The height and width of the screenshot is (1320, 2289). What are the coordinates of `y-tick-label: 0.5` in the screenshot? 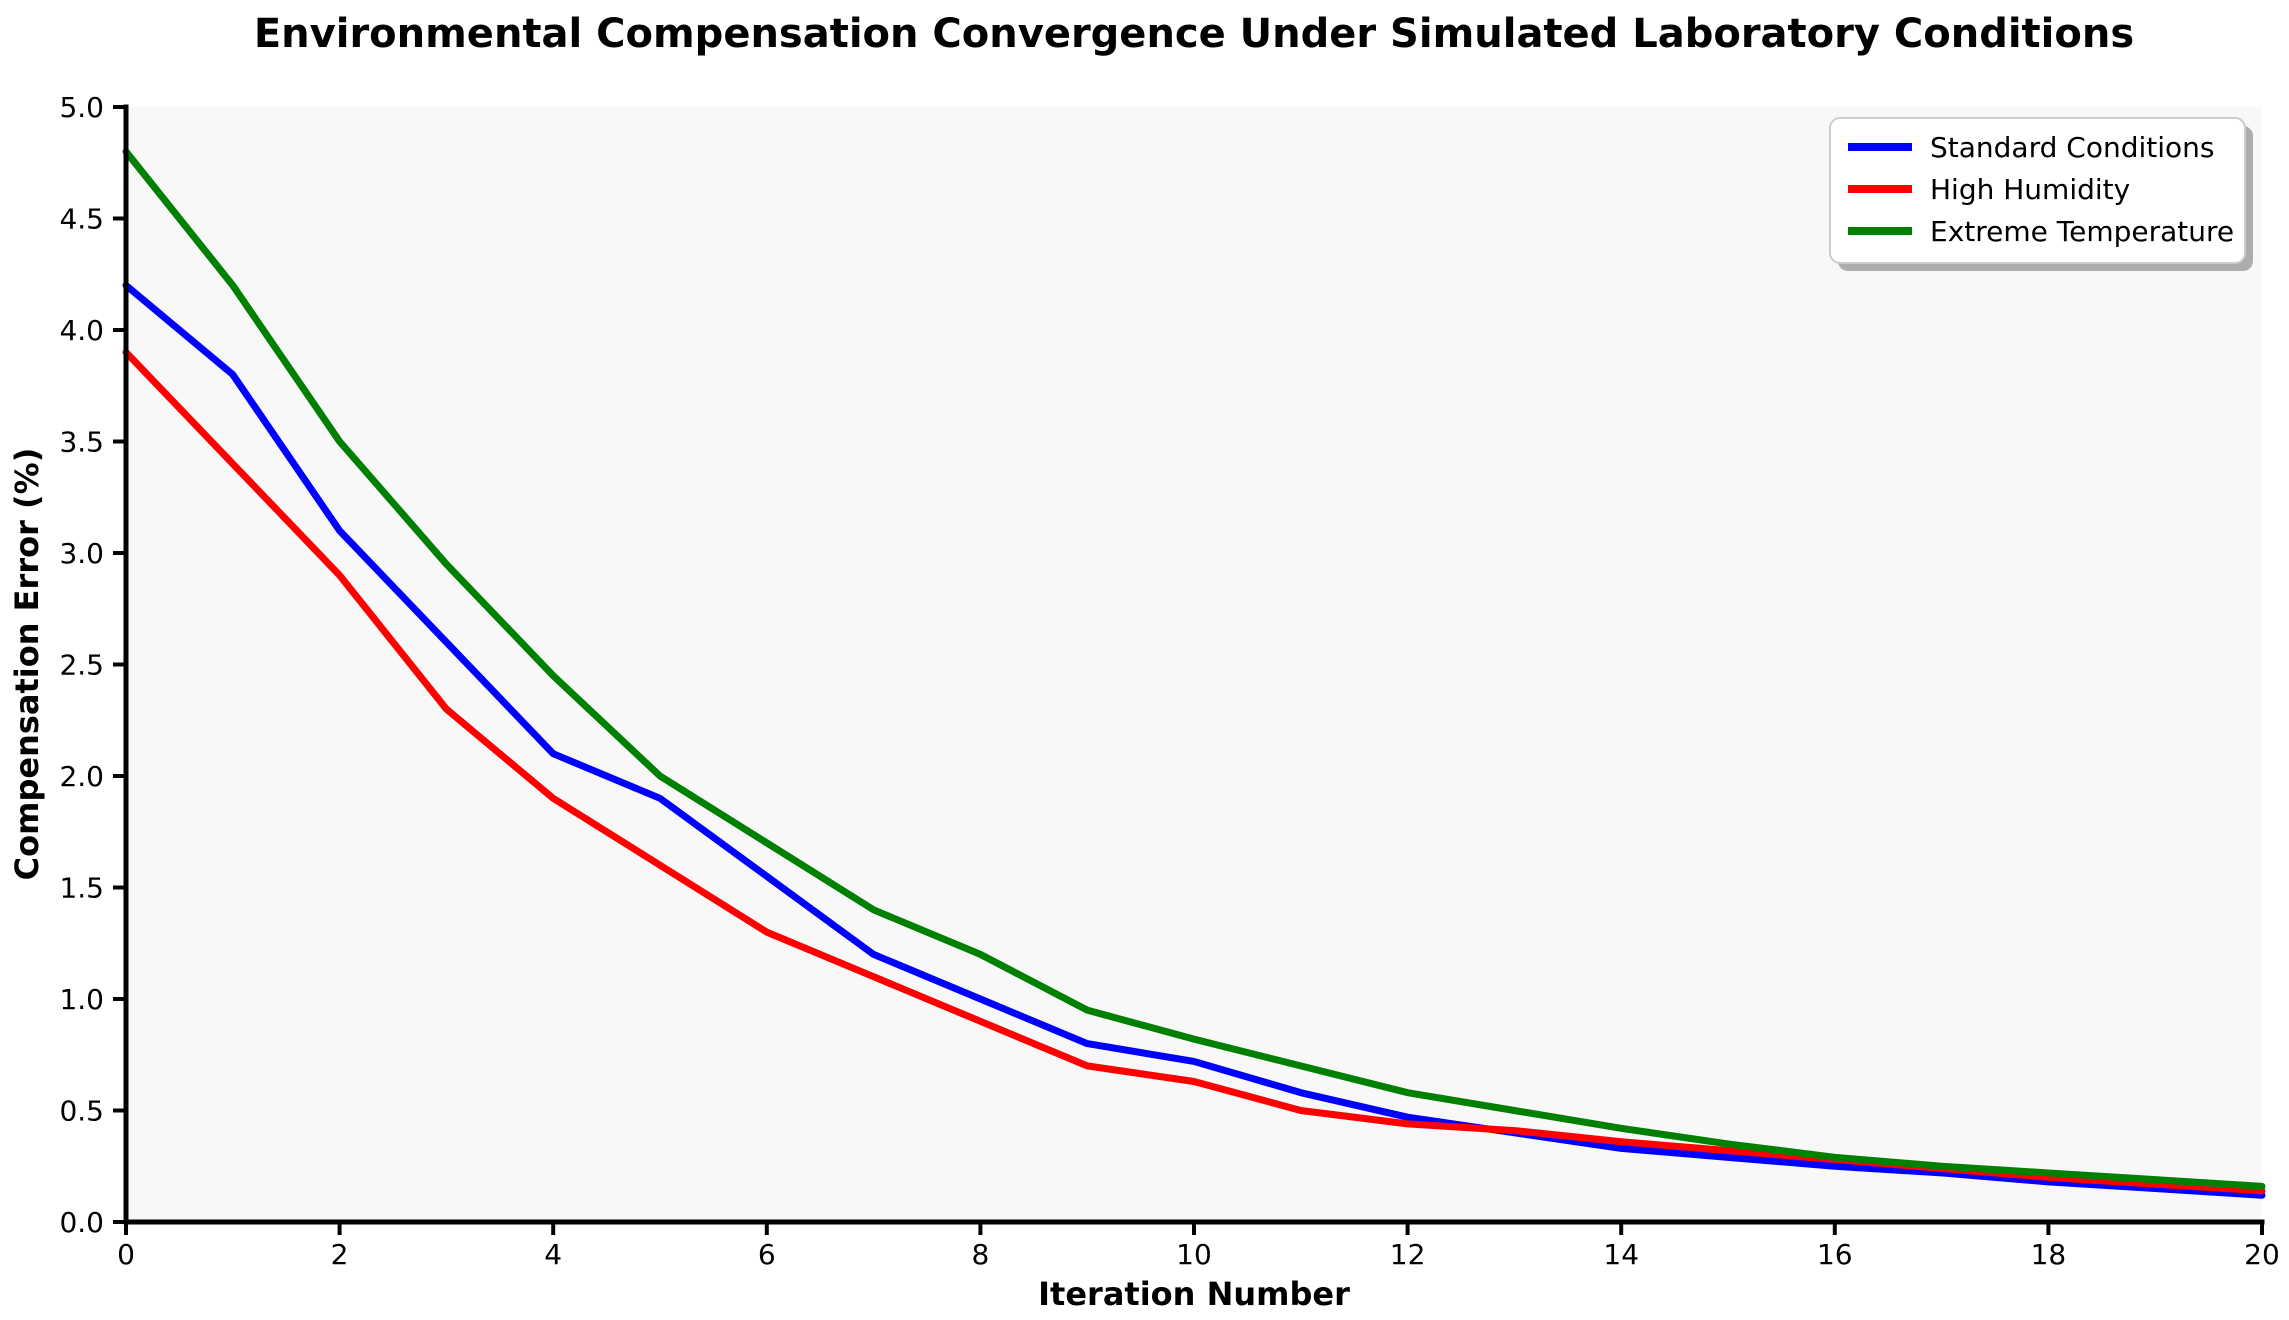 It's located at (81, 1111).